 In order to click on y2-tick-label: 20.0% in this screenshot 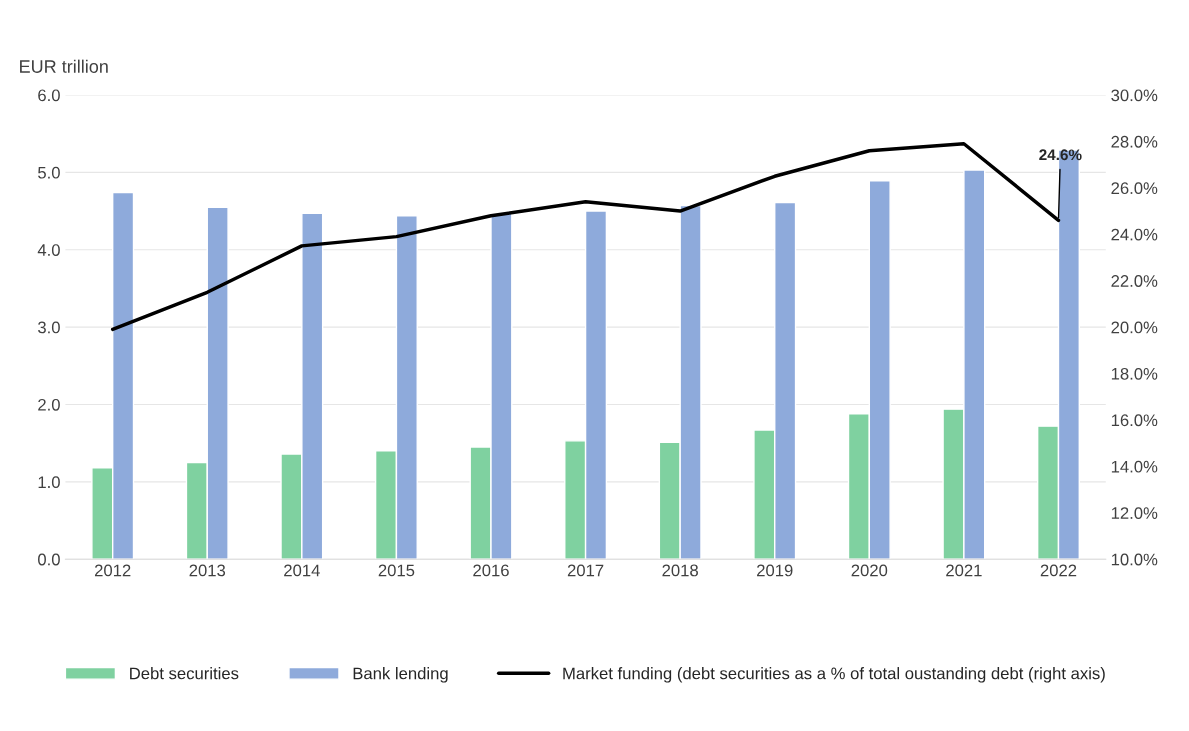, I will do `click(1134, 327)`.